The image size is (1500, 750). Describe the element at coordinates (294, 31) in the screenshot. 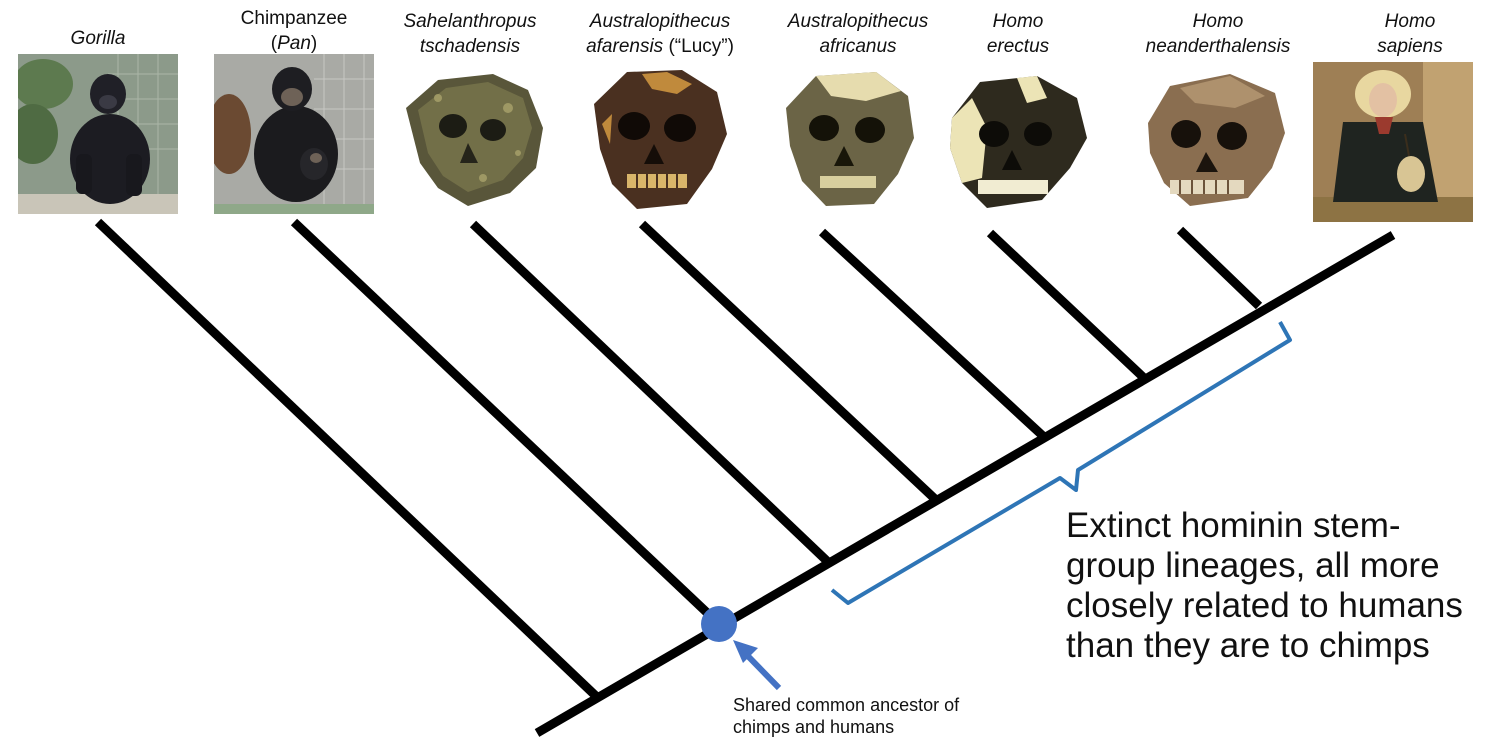

I see `label-chimpanzee: Chimpanzee (Pan)` at that location.